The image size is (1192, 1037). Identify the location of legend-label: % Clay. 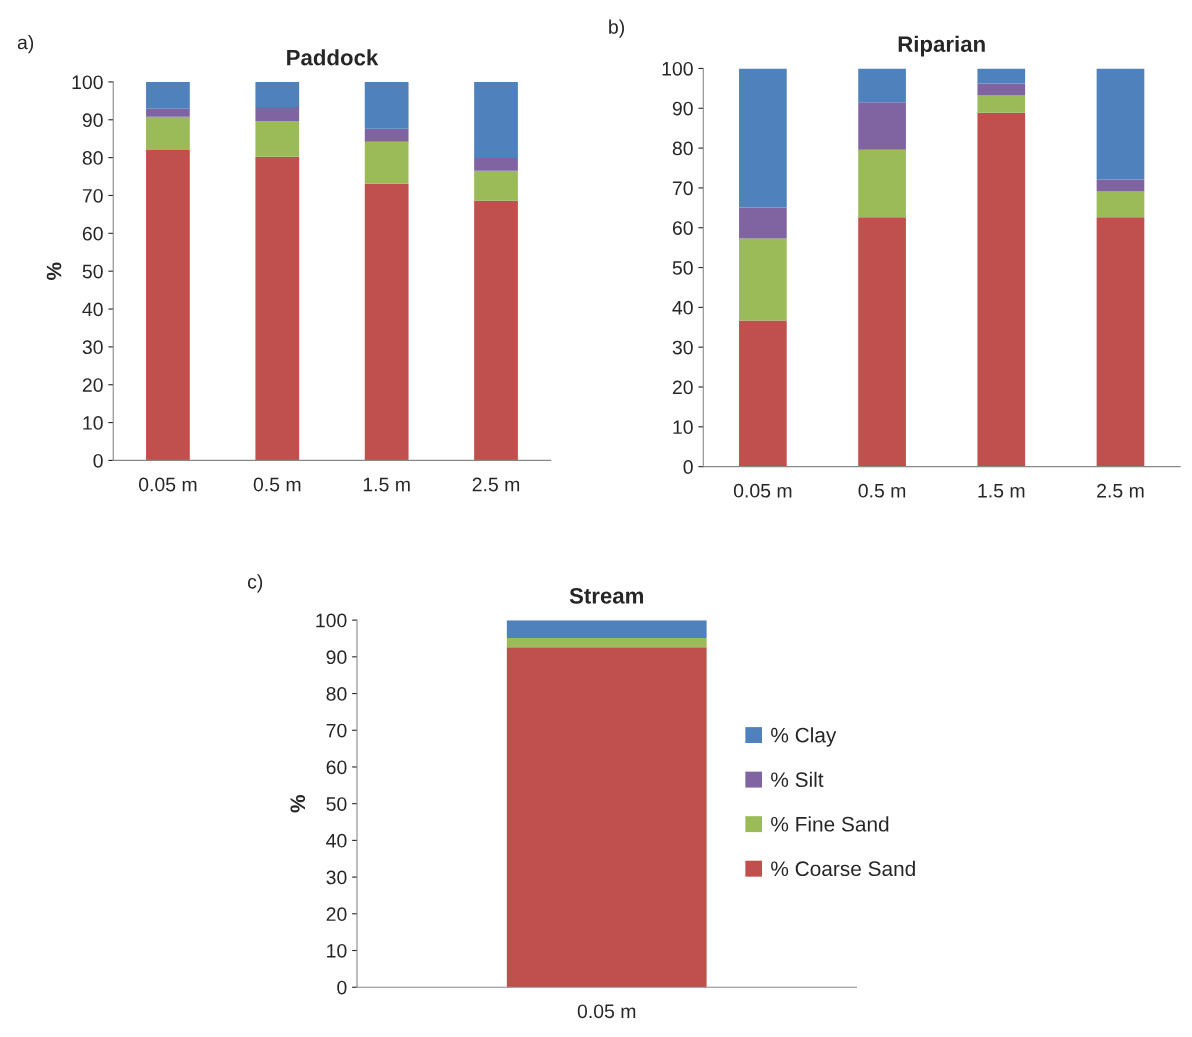
(804, 737).